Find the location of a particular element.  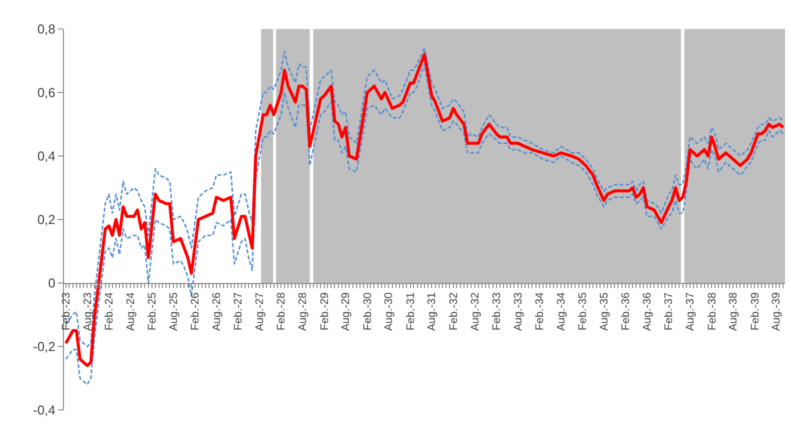

x-tick-label: Feb.-39 is located at coordinates (755, 311).